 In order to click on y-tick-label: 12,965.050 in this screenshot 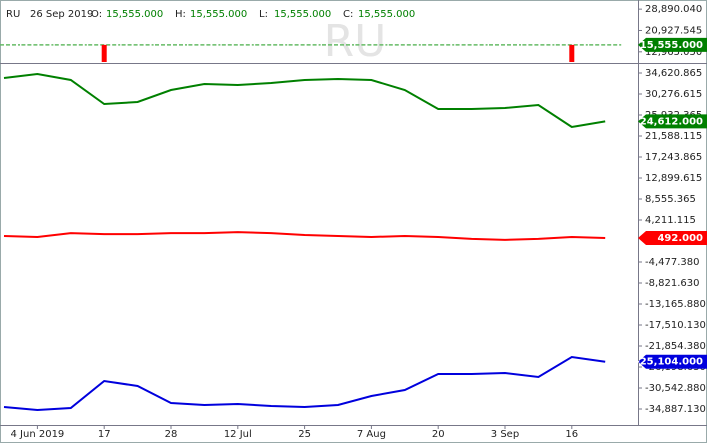, I will do `click(673, 52)`.